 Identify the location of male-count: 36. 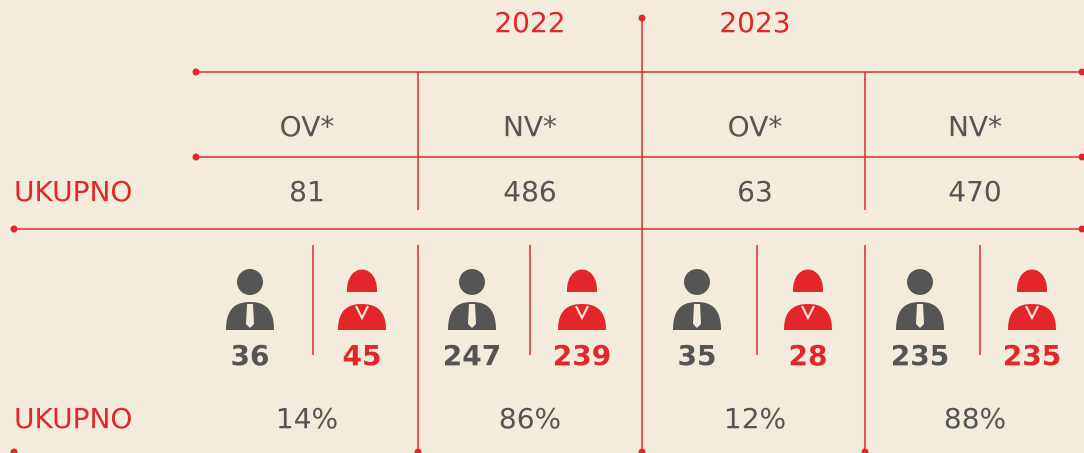
(250, 355).